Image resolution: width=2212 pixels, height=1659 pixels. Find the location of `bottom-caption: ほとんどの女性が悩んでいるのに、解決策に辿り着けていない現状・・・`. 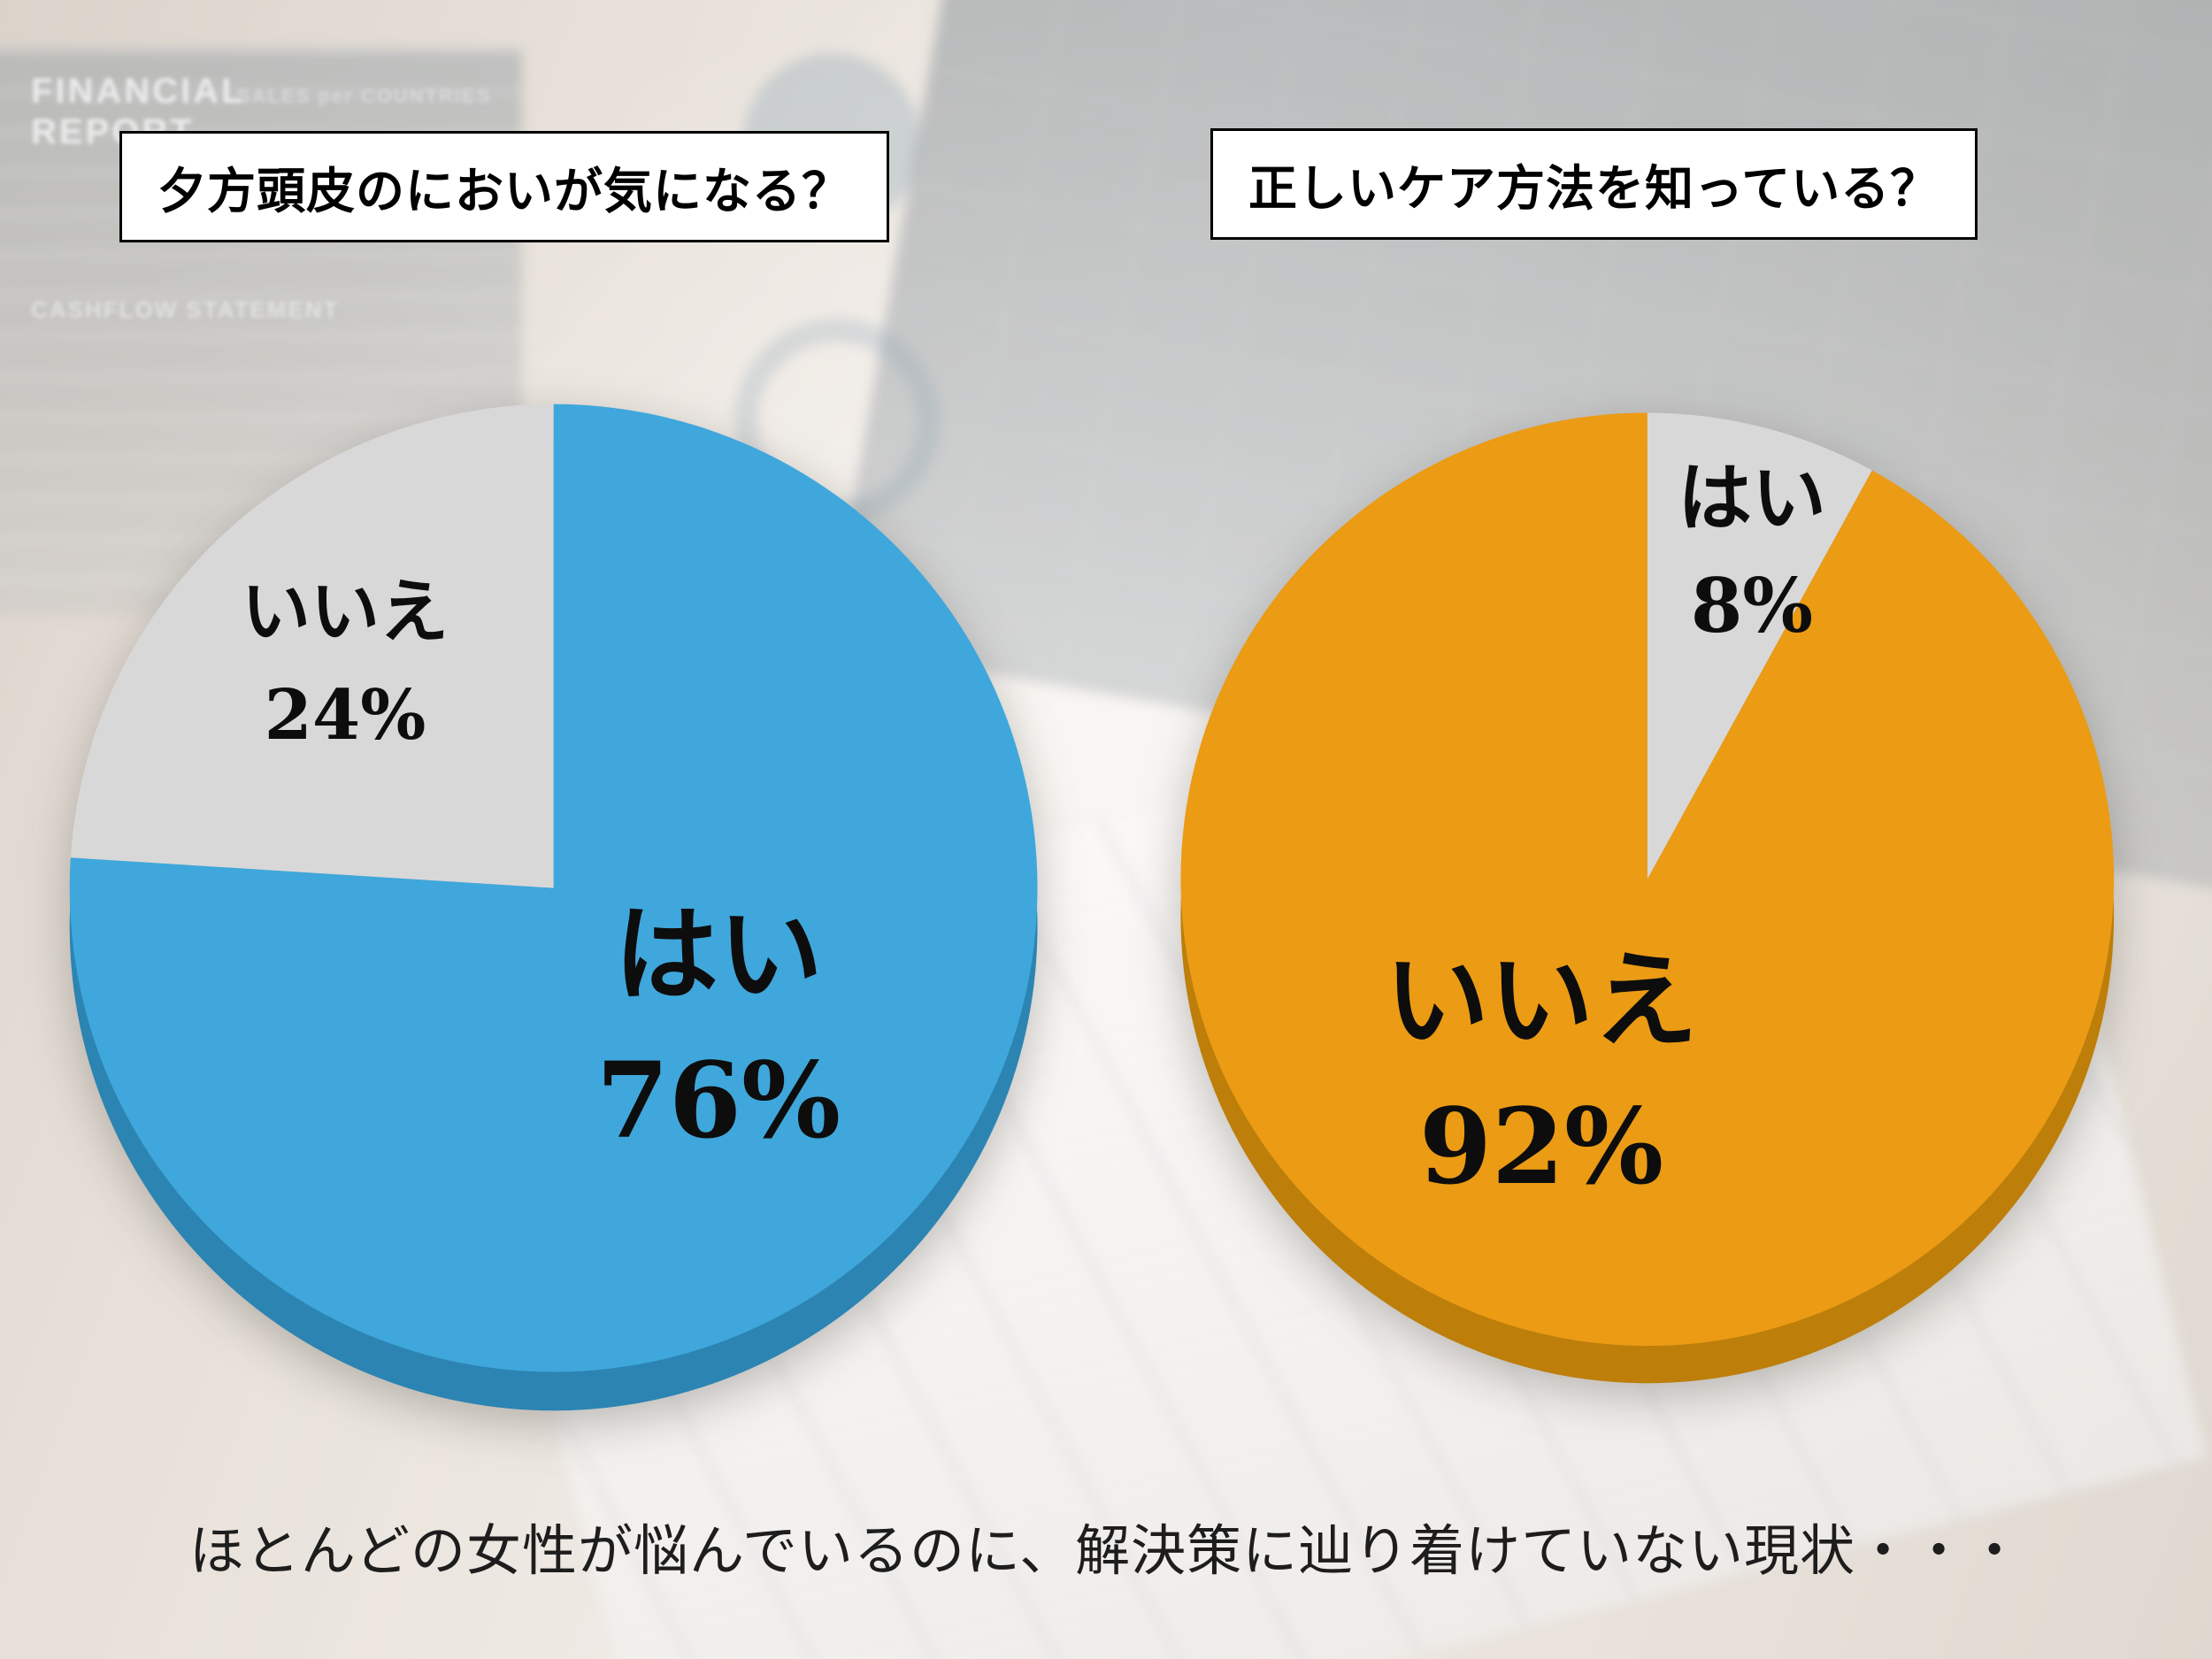

bottom-caption: ほとんどの女性が悩んでいるのに、解決策に辿り着けていない現状・・・ is located at coordinates (1106, 1552).